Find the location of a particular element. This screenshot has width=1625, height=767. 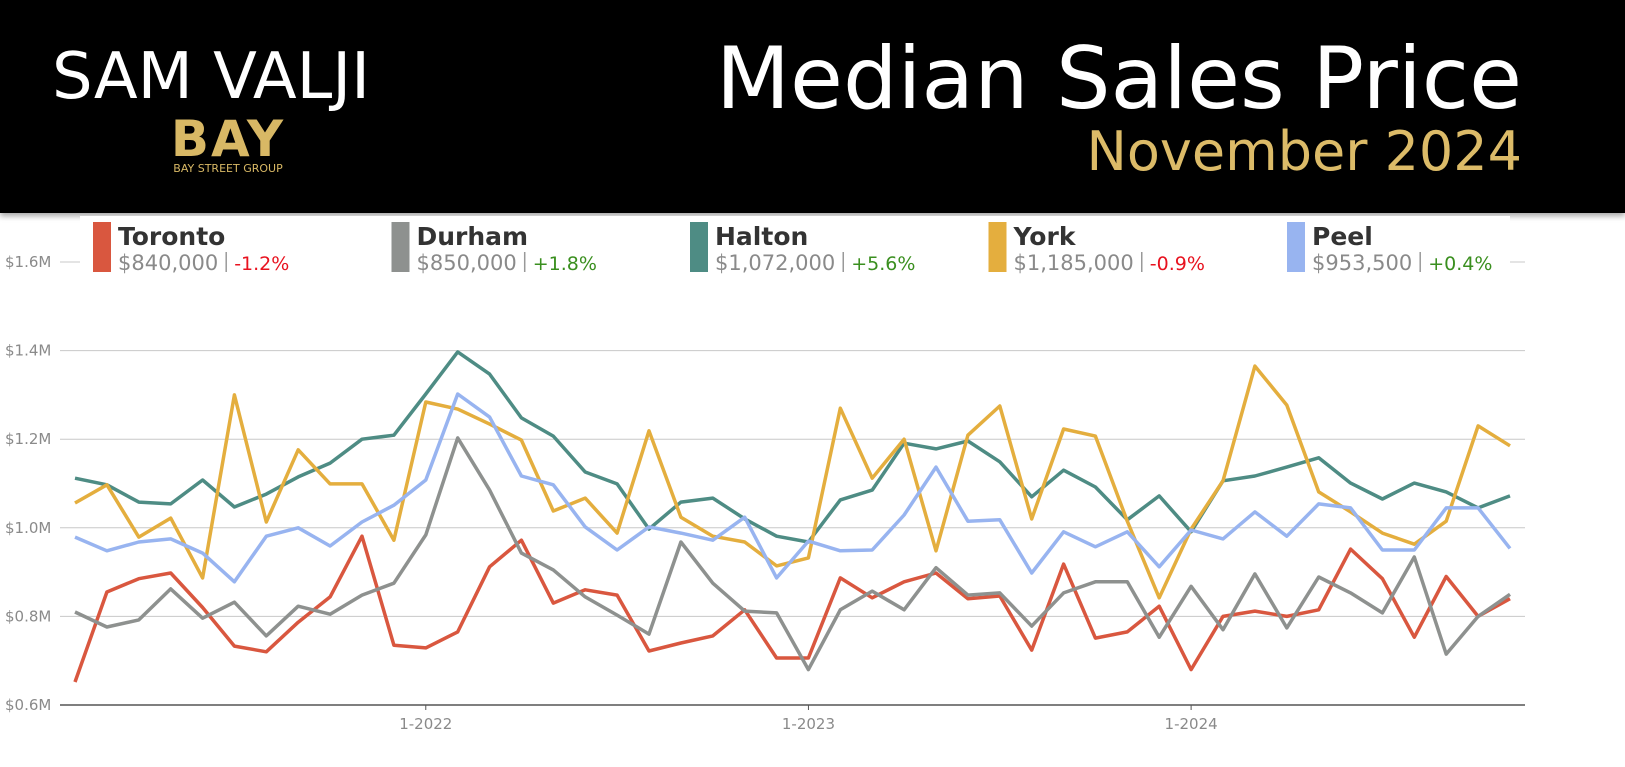

x-tick-label: 1-2023 is located at coordinates (808, 724).